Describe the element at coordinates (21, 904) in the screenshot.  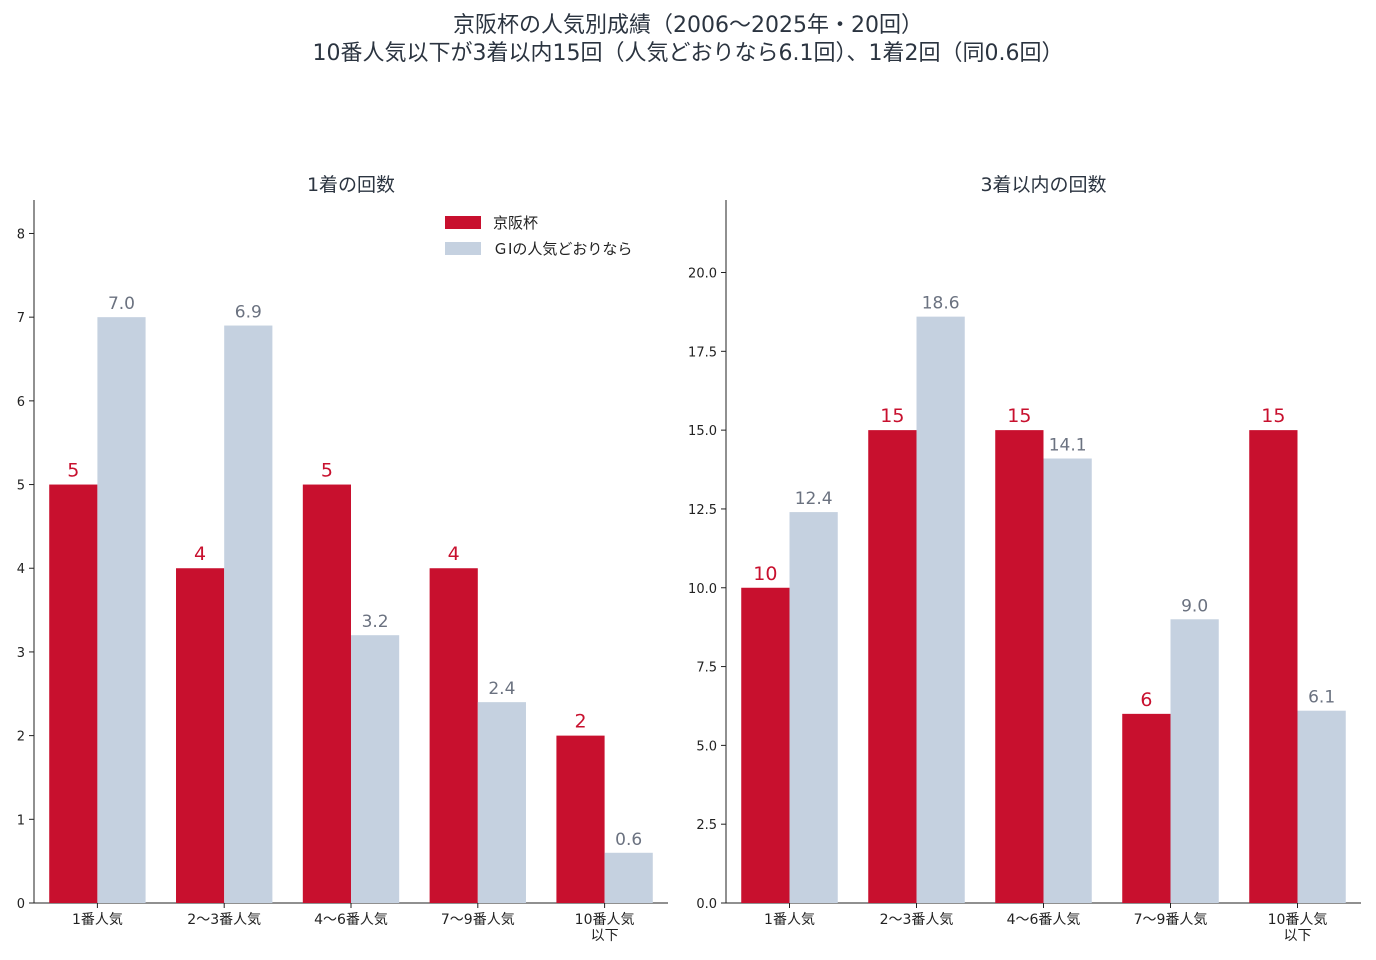
I see `panel-1-y-tick-label: 0` at that location.